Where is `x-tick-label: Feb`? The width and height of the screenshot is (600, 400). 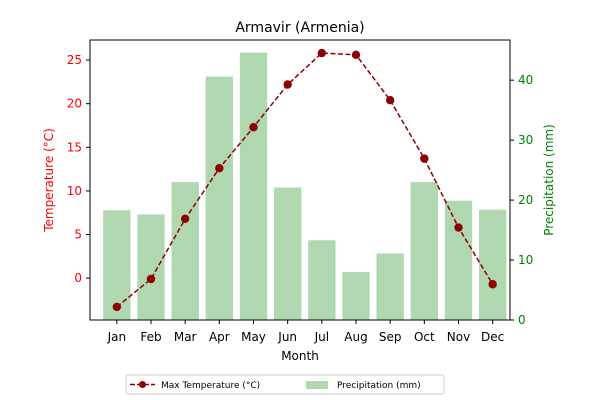
x-tick-label: Feb is located at coordinates (150, 337).